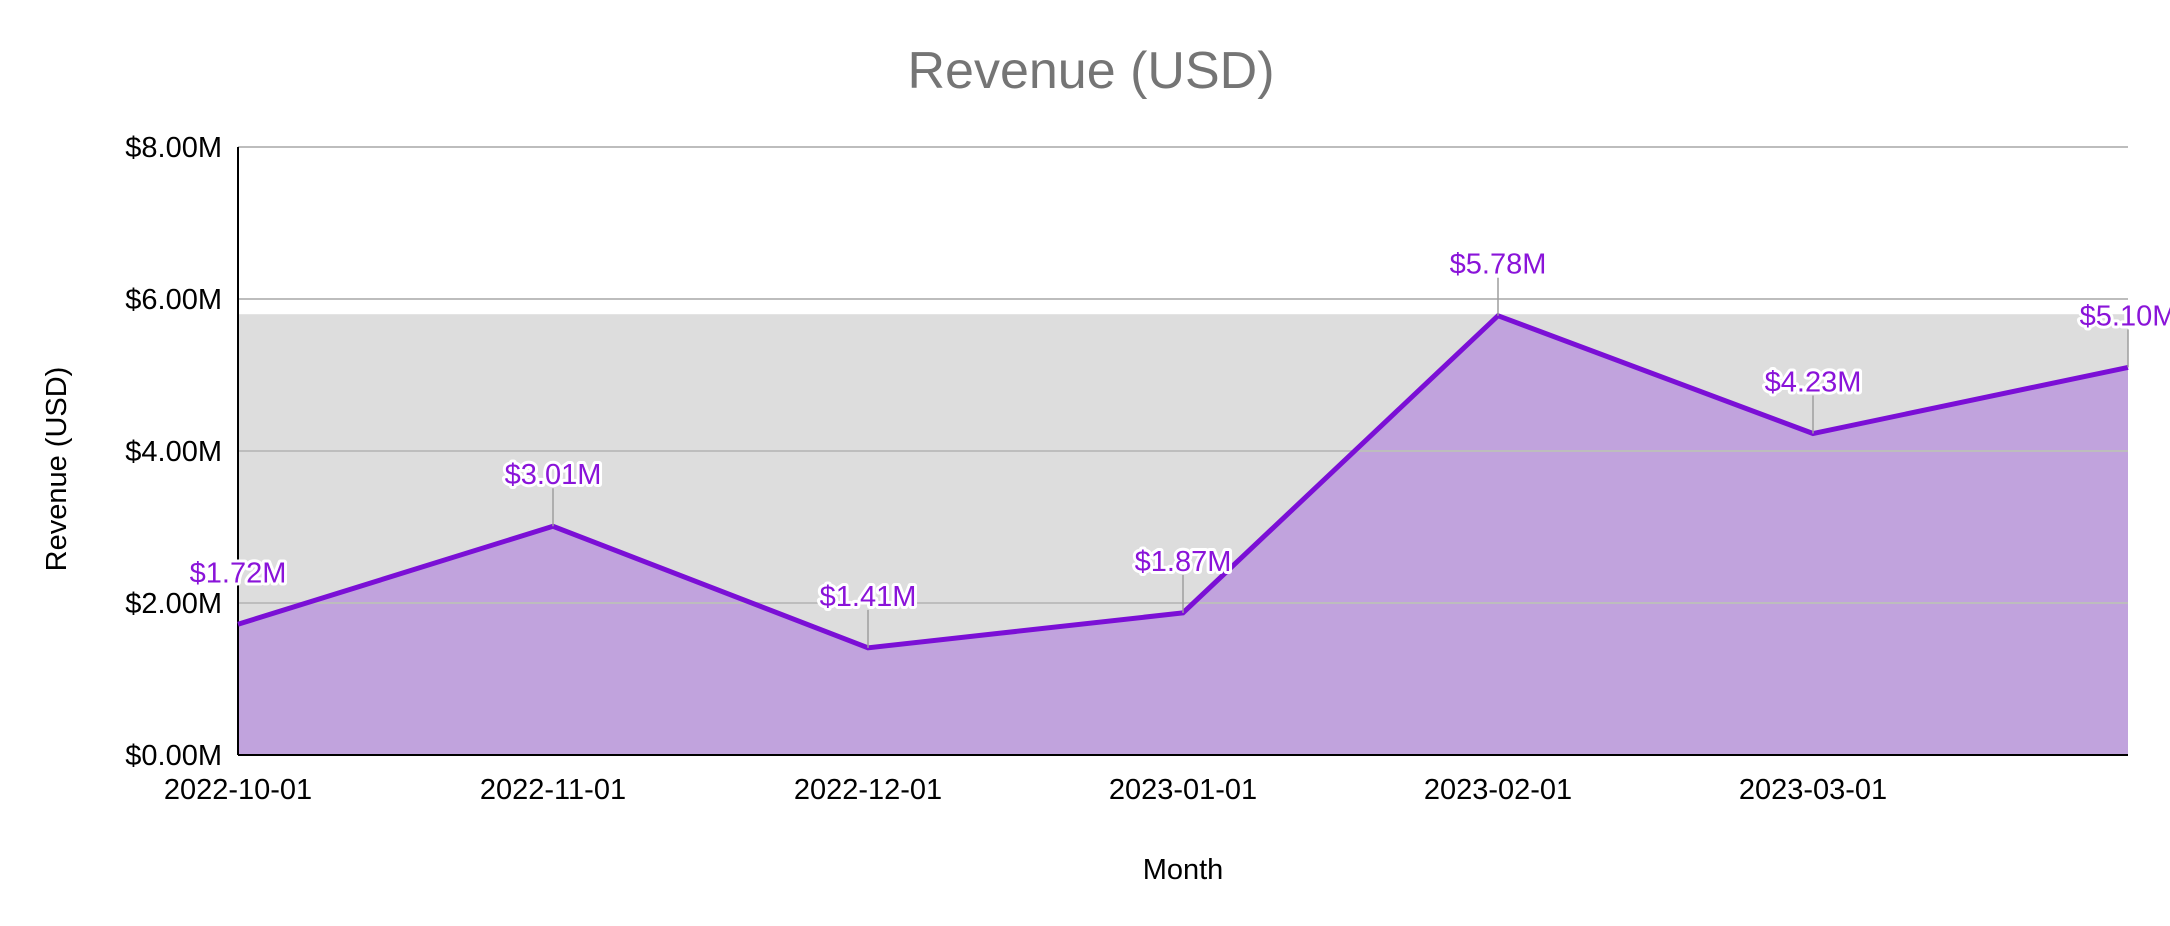  What do you see at coordinates (238, 573) in the screenshot?
I see `data-label: $1.72M` at bounding box center [238, 573].